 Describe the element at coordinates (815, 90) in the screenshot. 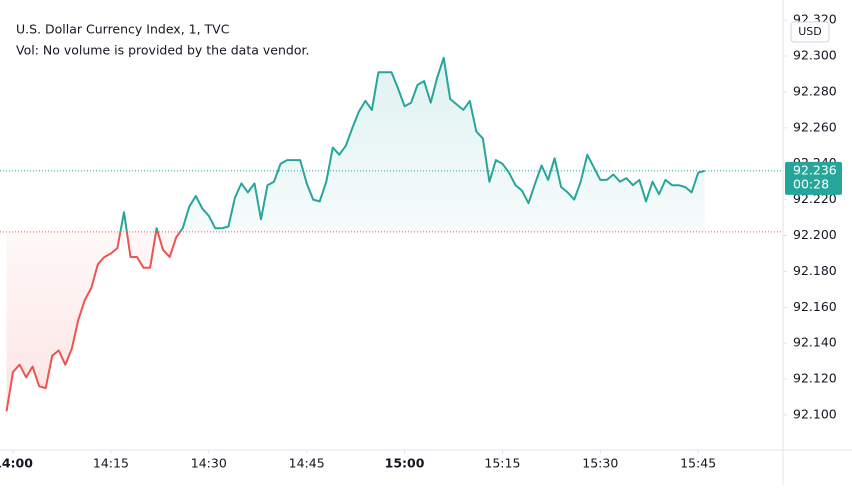

I see `y-tick-label: 92.280` at that location.